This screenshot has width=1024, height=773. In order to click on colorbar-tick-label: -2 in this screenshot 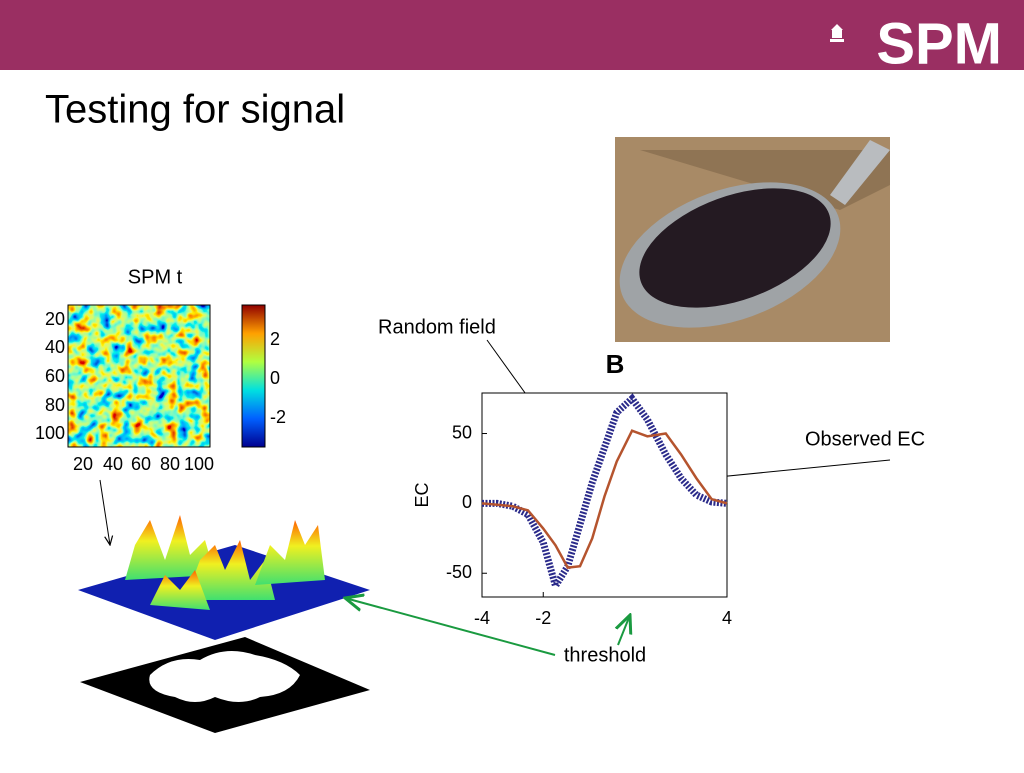, I will do `click(278, 417)`.